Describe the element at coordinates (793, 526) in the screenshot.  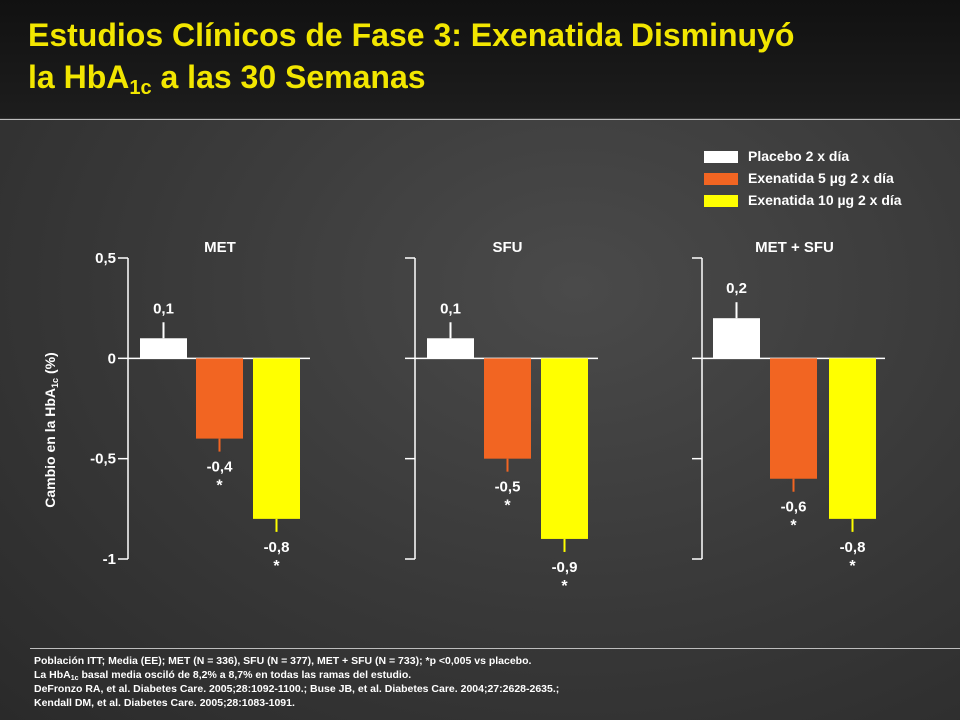
I see `significance-marker-2-1: *` at that location.